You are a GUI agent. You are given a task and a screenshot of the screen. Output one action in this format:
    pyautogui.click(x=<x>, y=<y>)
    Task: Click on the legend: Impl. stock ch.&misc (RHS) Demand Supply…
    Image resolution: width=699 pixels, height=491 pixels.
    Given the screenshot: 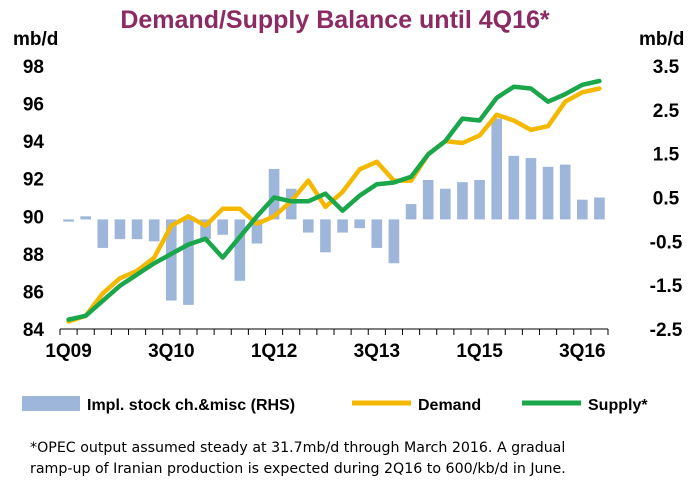 What is the action you would take?
    pyautogui.click(x=335, y=405)
    